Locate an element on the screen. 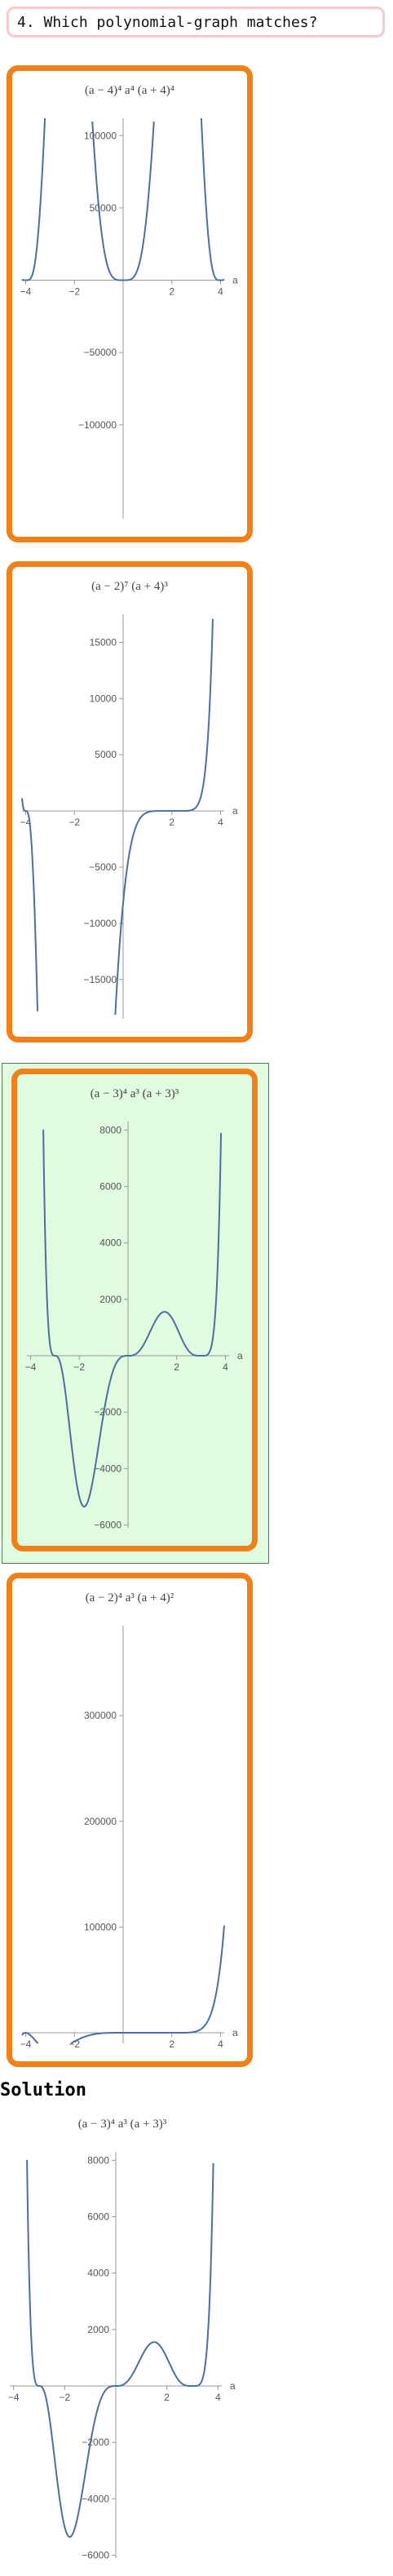 Image resolution: width=393 pixels, height=2576 pixels. y-tick-label: 50000 is located at coordinates (103, 208).